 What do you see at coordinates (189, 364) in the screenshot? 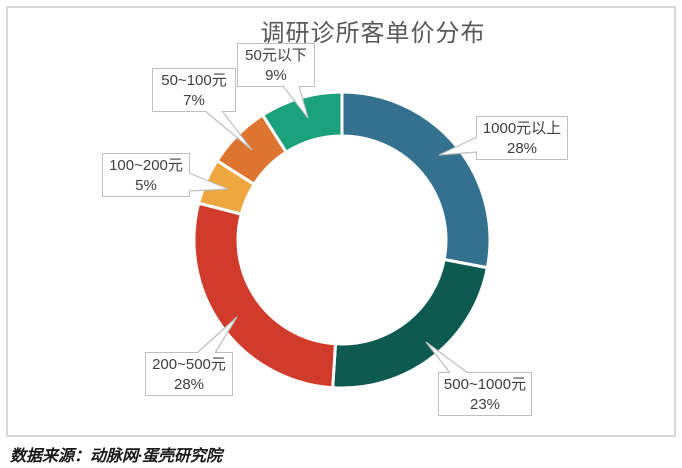
I see `callout-label: 200~500元` at bounding box center [189, 364].